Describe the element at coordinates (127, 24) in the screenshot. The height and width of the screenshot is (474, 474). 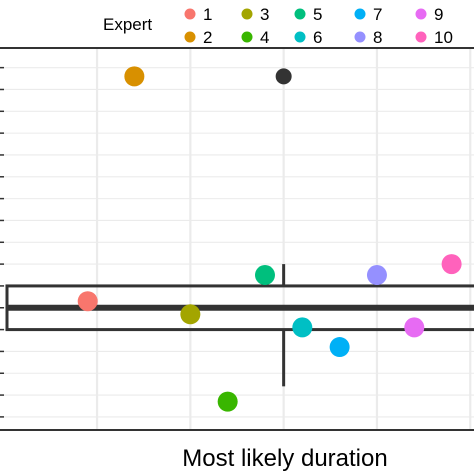
I see `legend-title: Expert` at that location.